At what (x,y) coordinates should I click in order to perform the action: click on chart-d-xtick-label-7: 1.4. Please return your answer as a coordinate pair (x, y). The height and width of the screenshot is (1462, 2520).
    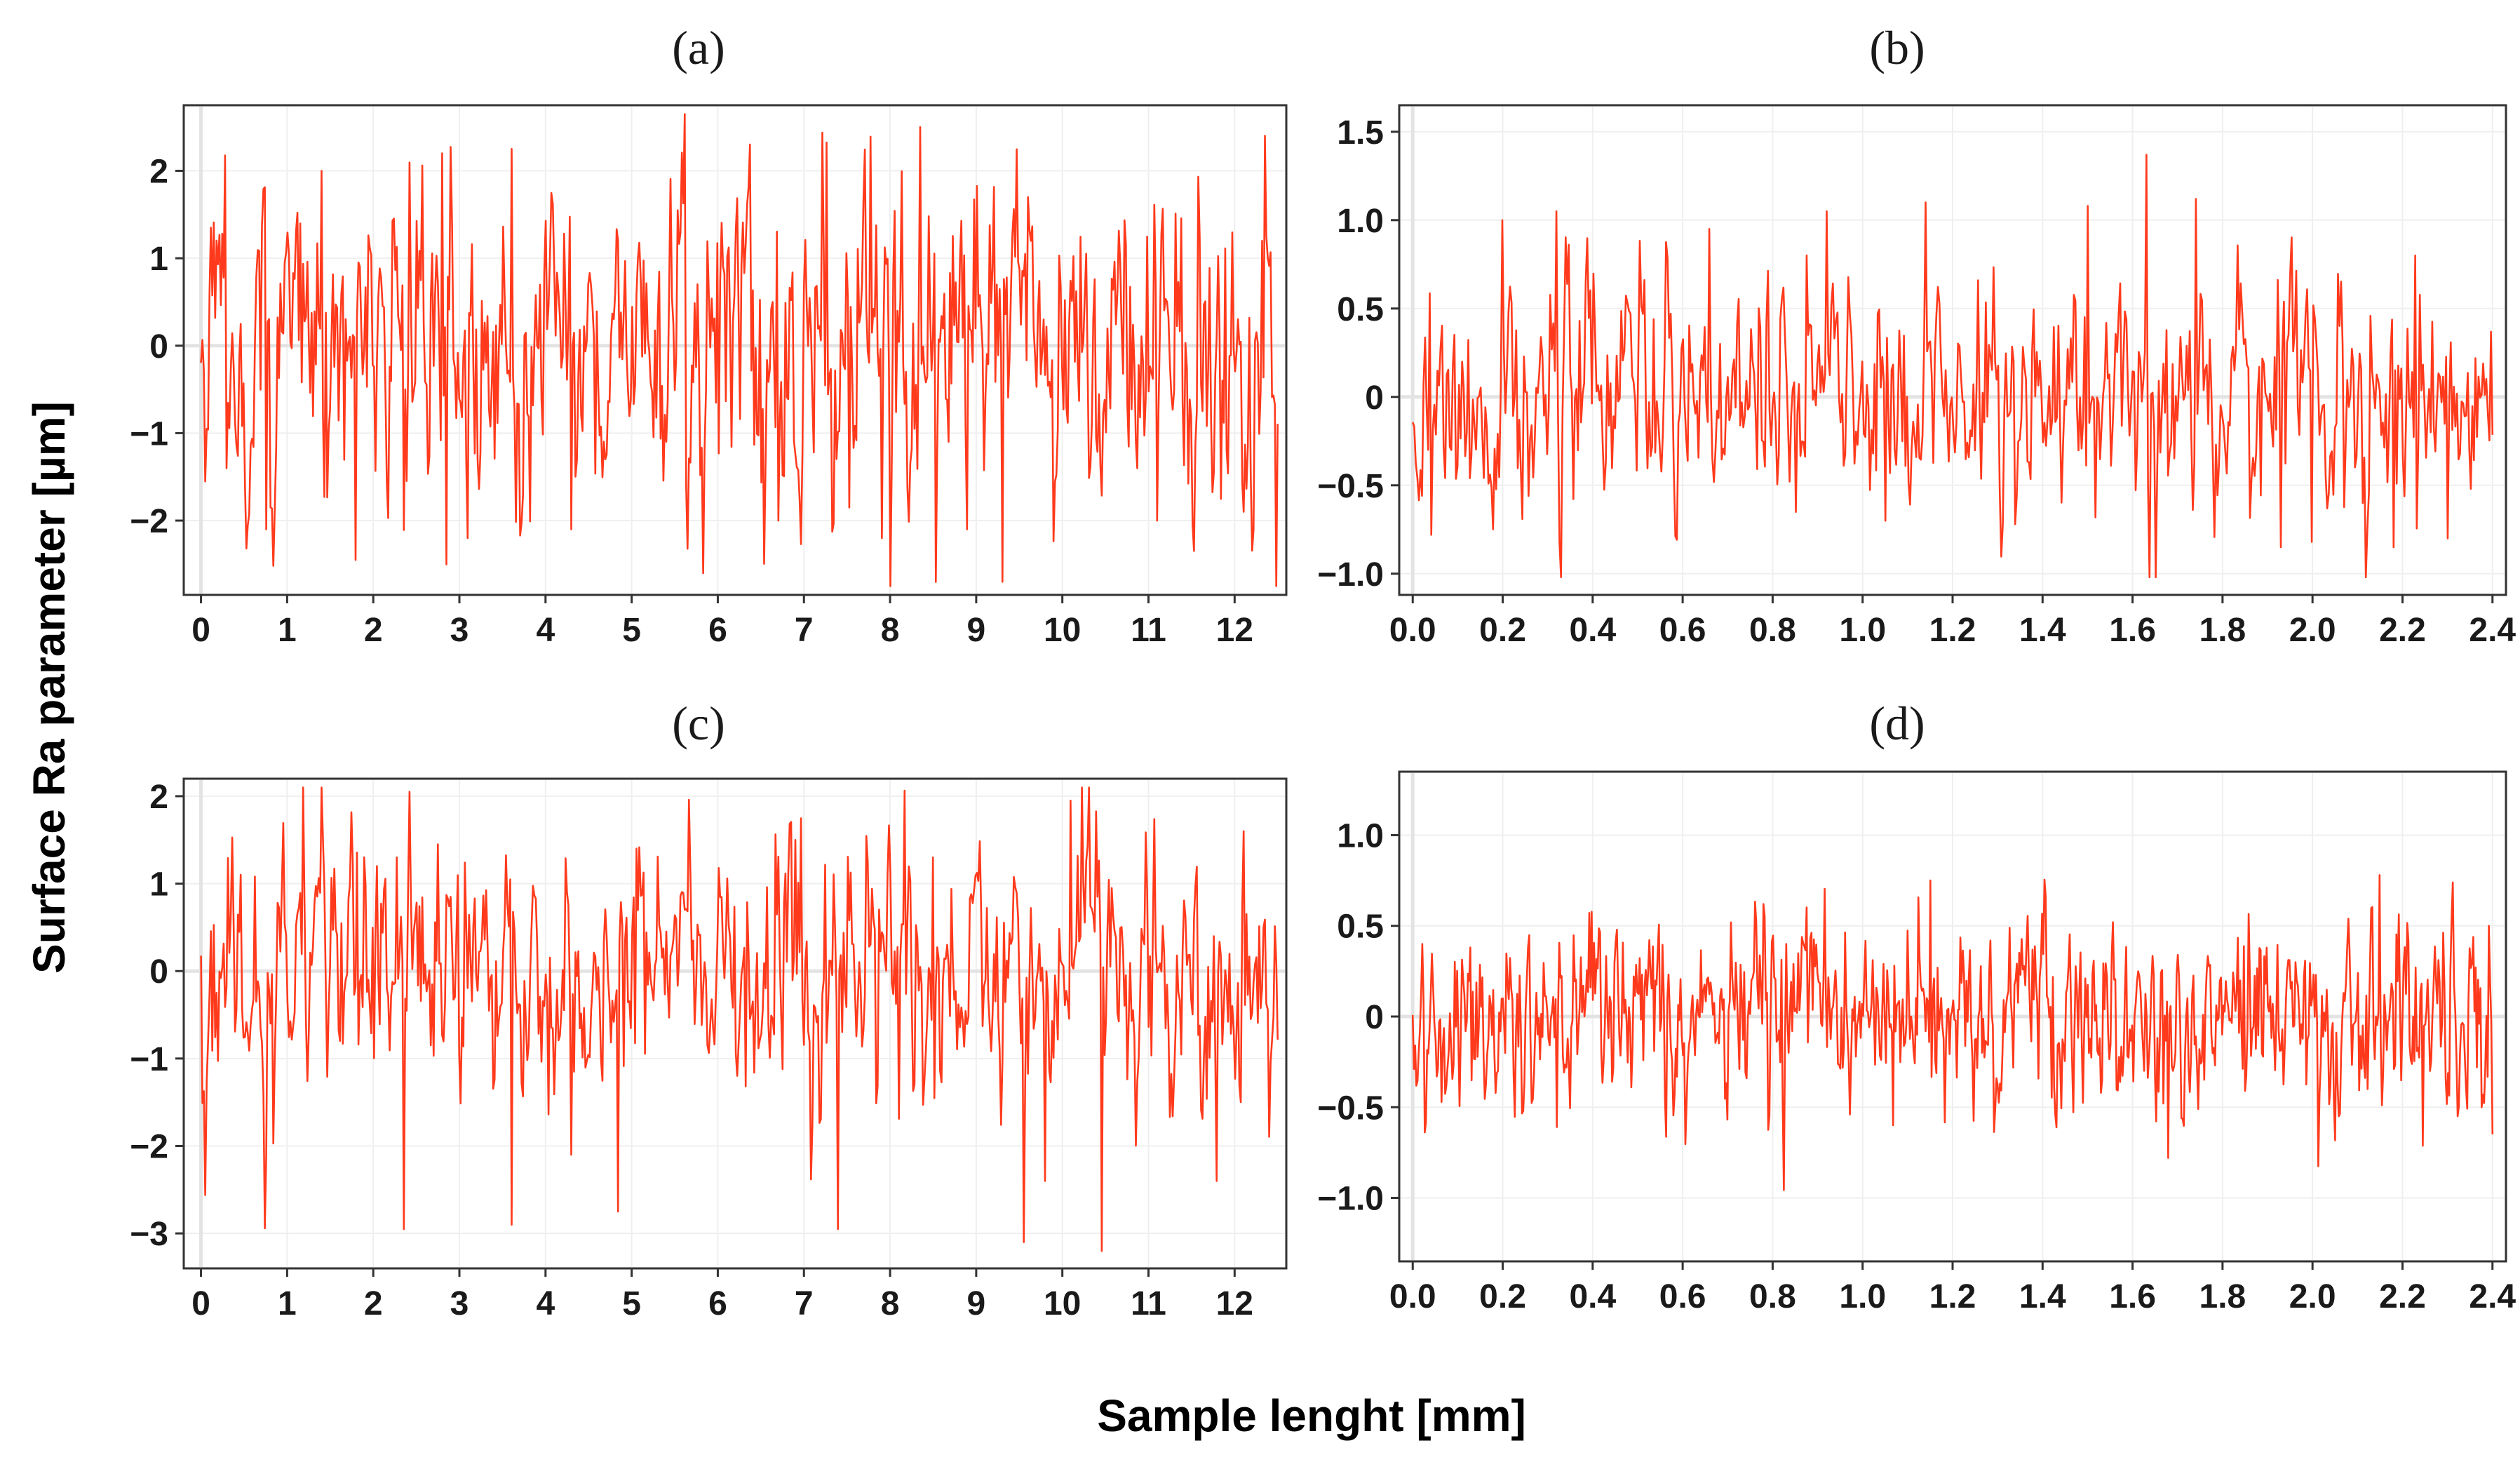
    Looking at the image, I should click on (2042, 1296).